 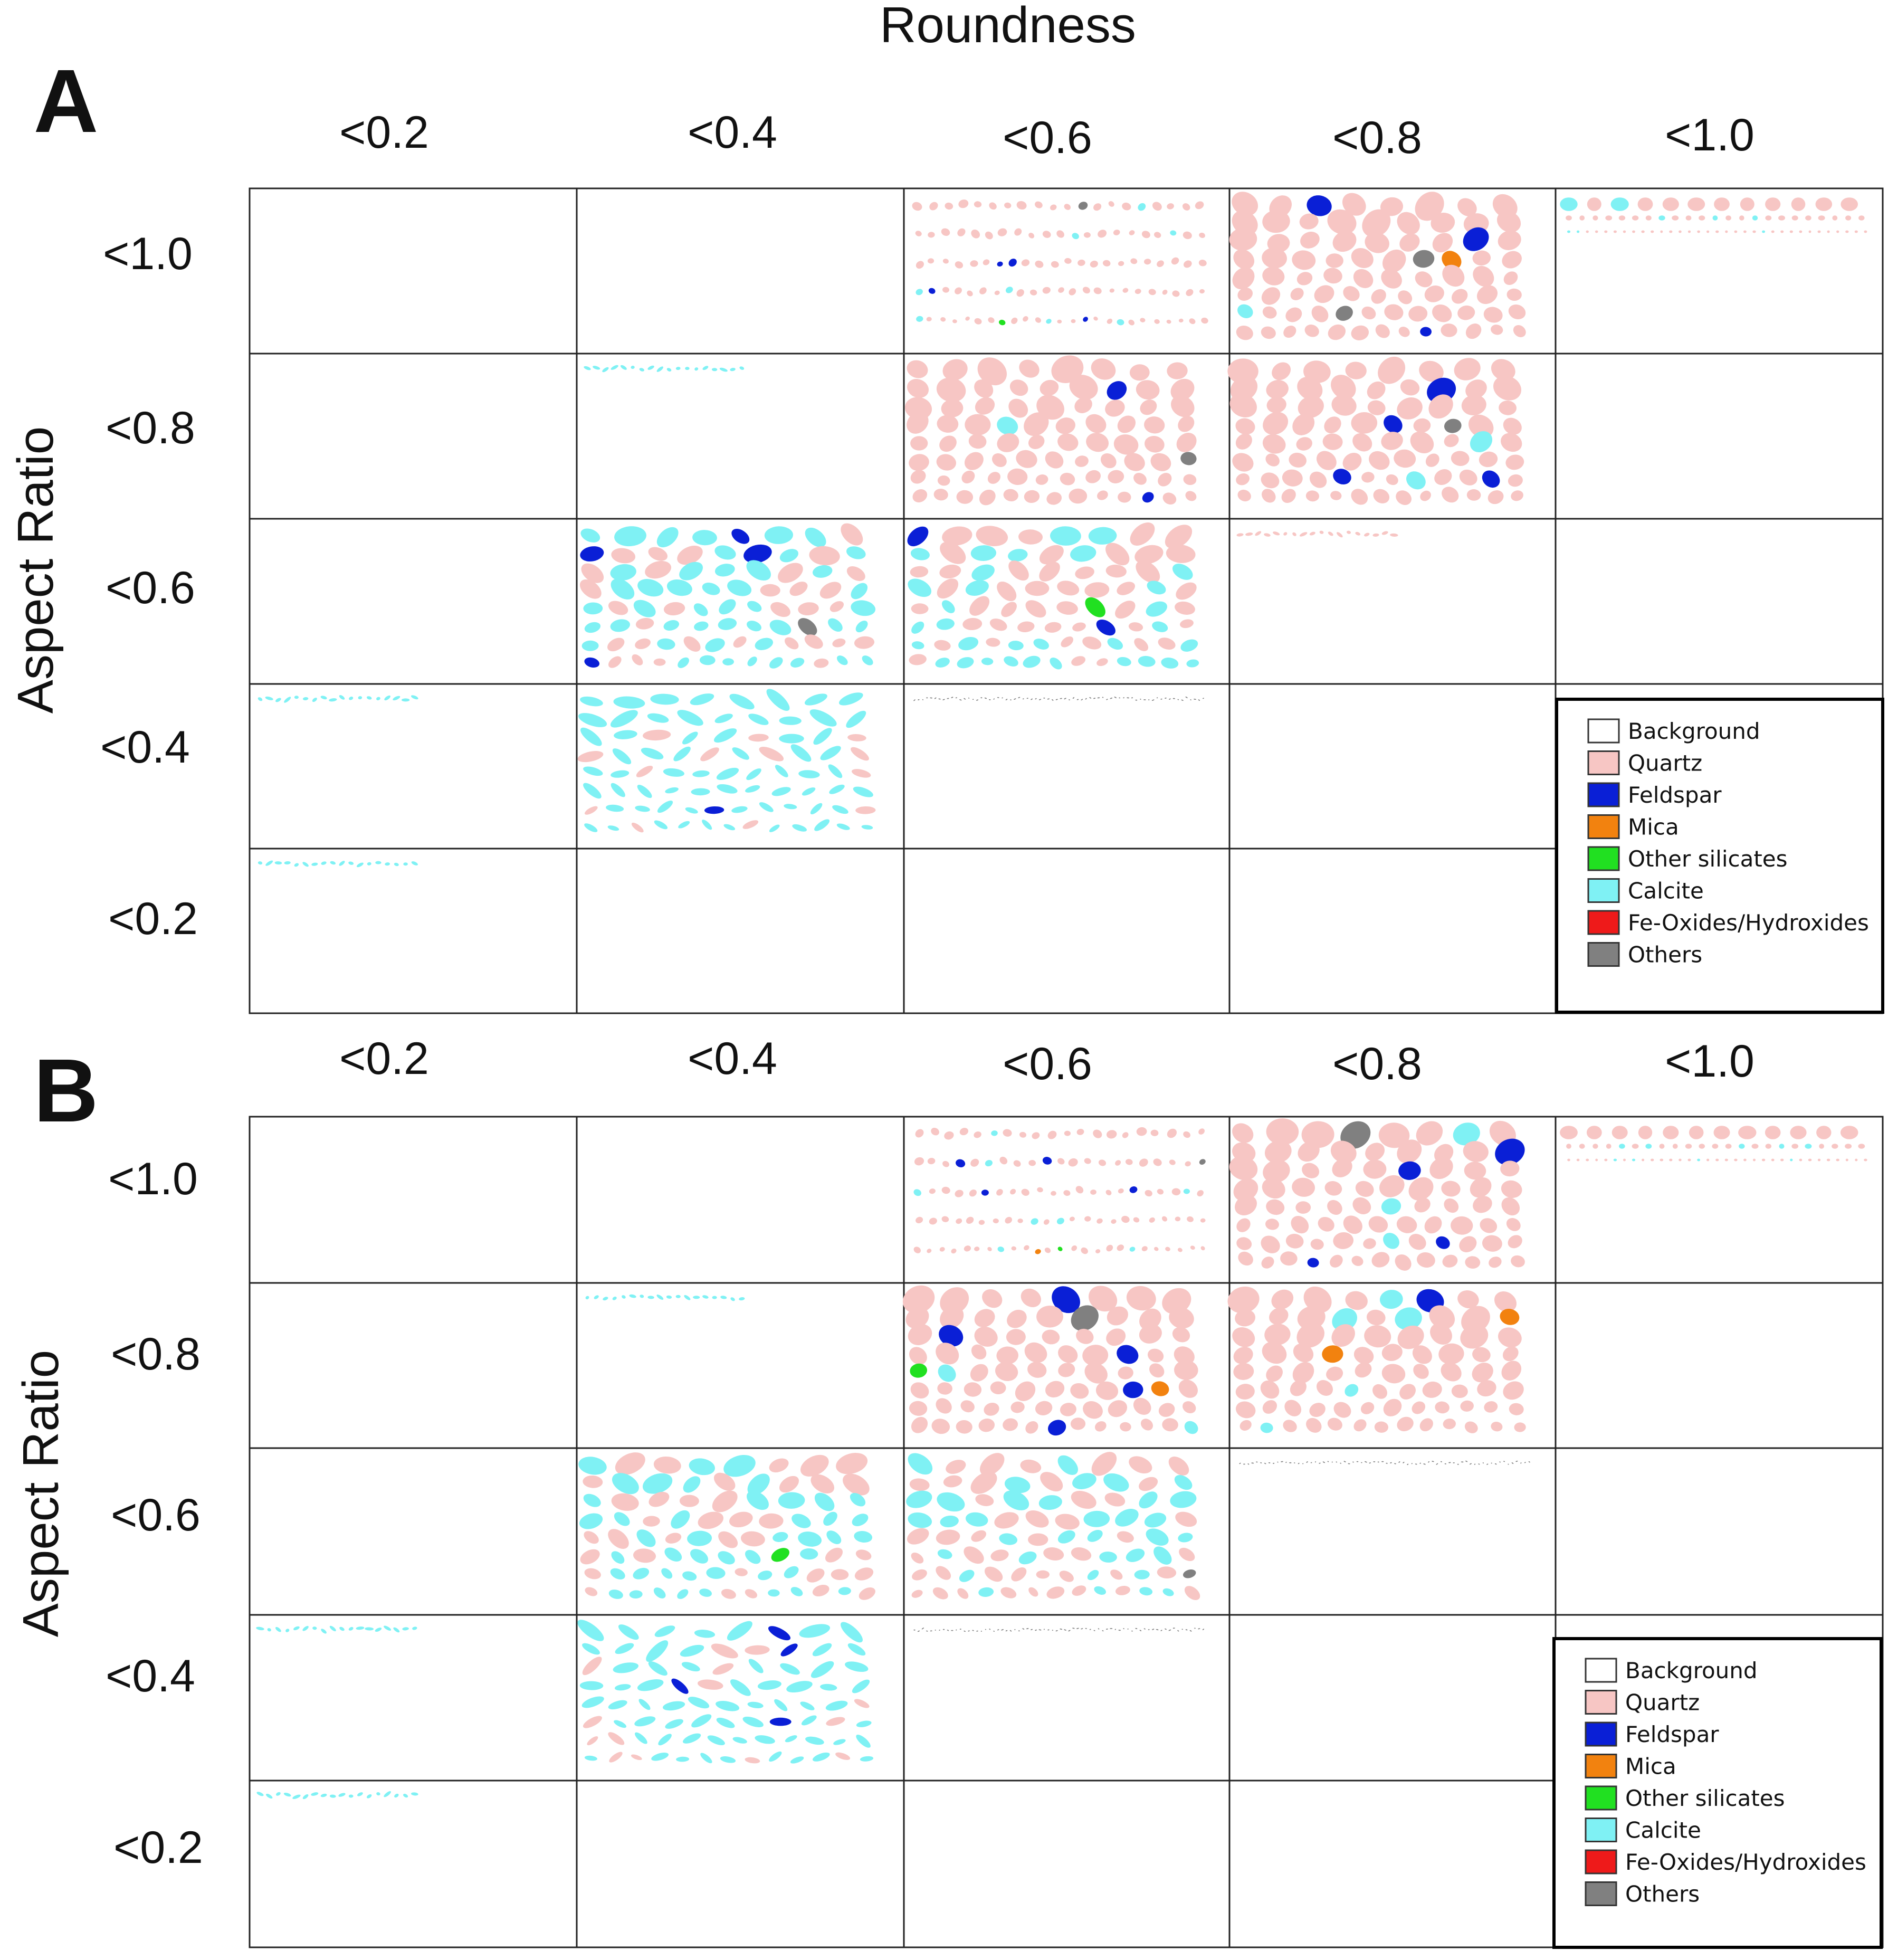 I want to click on legend-label: Background, so click(x=1691, y=1670).